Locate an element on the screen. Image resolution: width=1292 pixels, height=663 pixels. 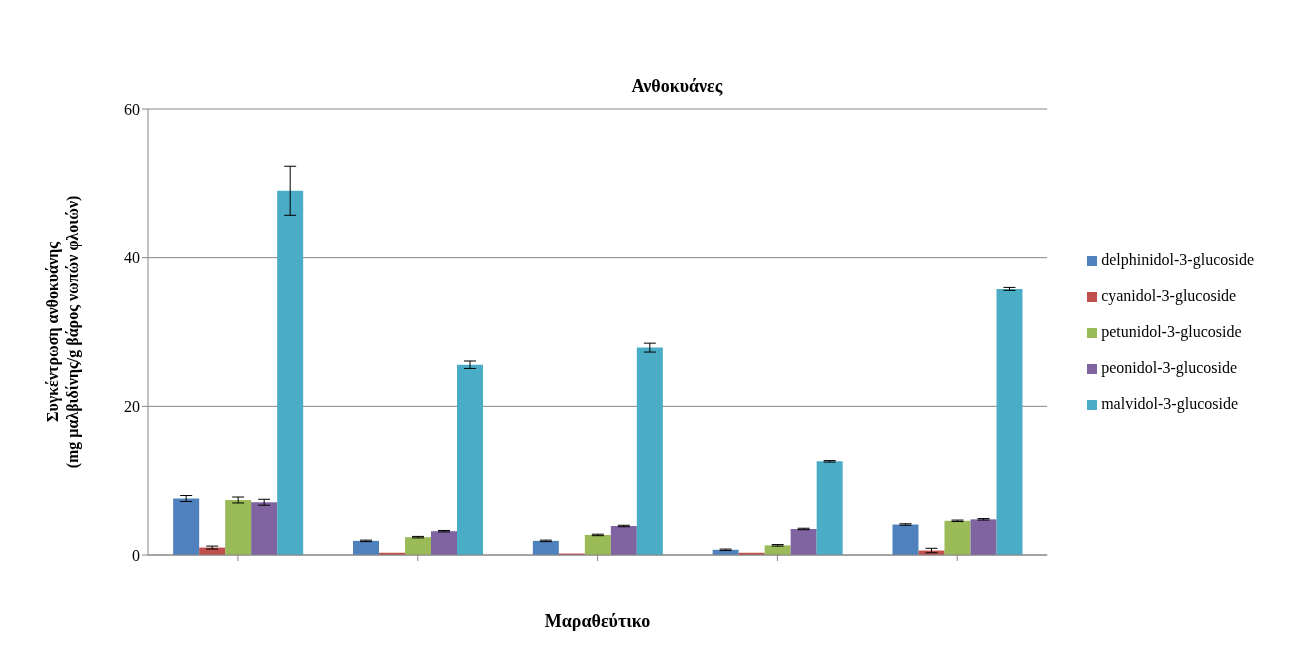
legend-label: peonidol-3-glucoside is located at coordinates (1169, 367).